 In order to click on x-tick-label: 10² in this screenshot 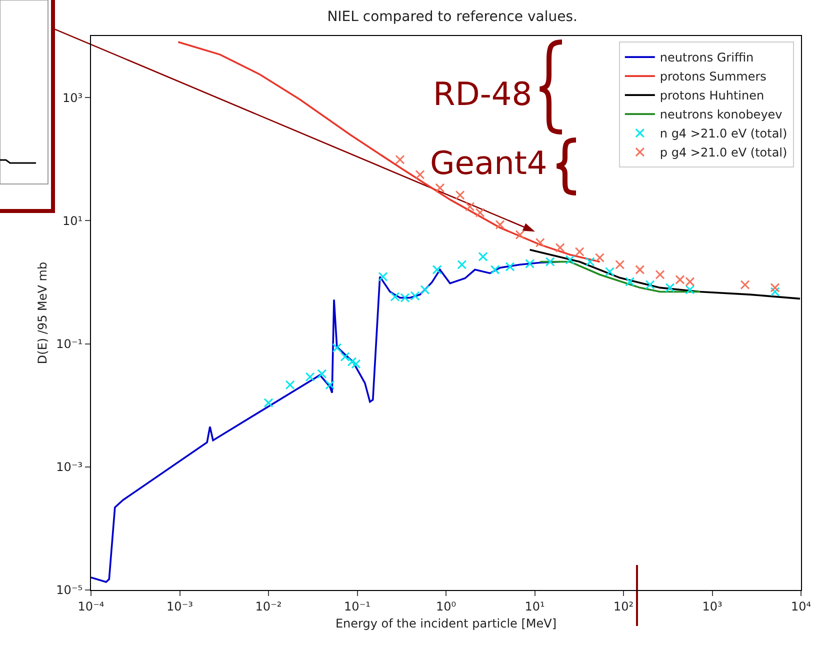, I will do `click(623, 606)`.